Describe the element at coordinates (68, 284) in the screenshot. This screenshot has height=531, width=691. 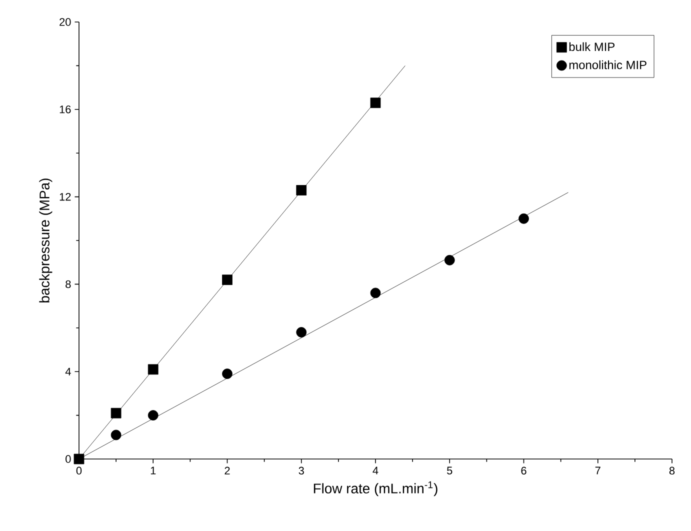
I see `y-tick-label: 8` at that location.